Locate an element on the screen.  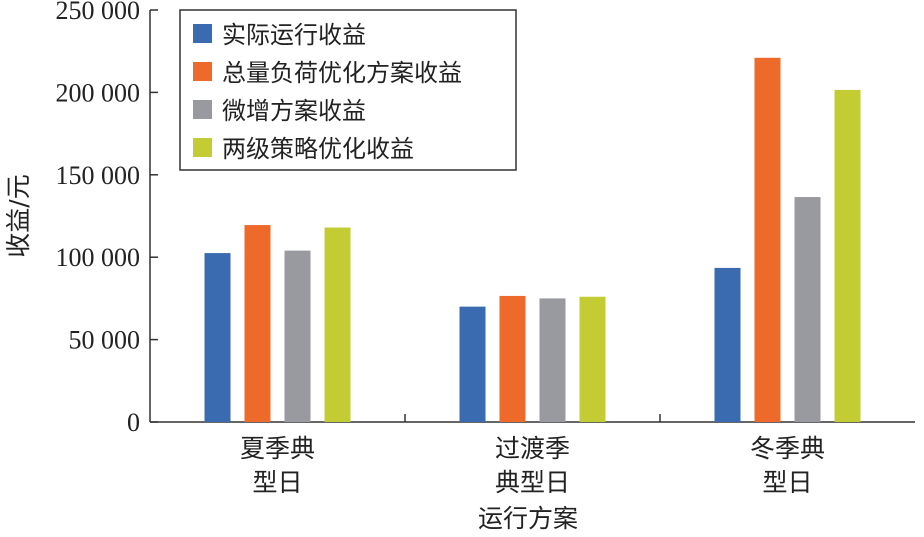
x-ticks is located at coordinates (532, 418).